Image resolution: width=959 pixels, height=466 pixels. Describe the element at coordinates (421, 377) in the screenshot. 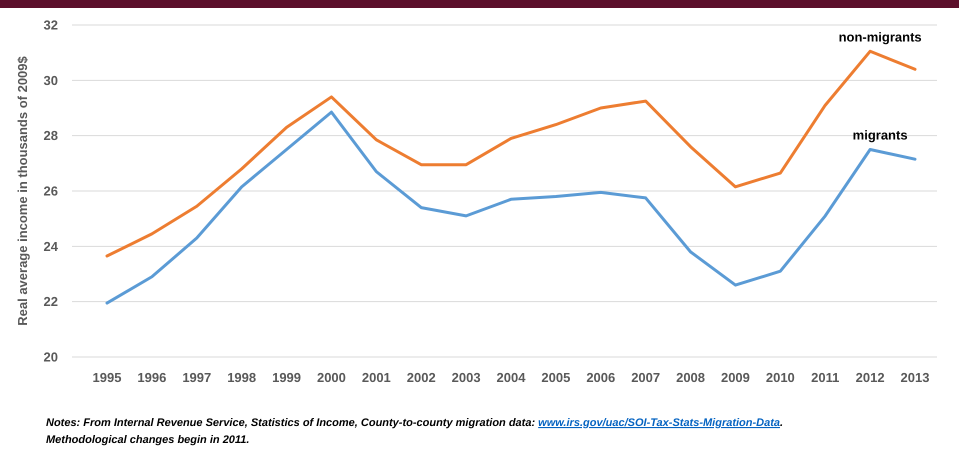

I see `x-tick-label: 2002` at that location.